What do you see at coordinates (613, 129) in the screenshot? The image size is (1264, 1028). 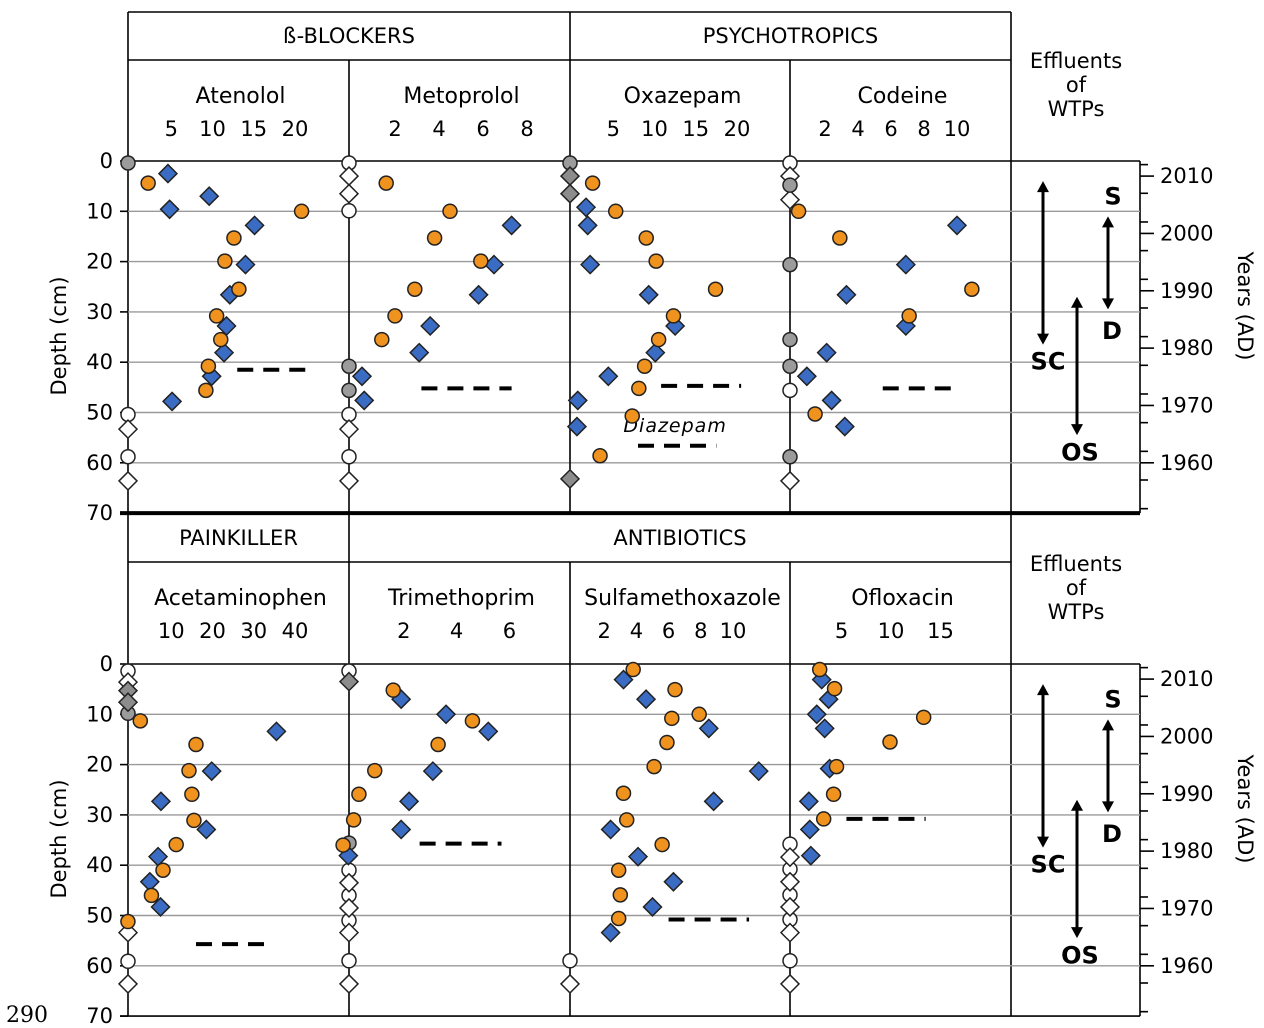 I see `x-tick-label: 5` at bounding box center [613, 129].